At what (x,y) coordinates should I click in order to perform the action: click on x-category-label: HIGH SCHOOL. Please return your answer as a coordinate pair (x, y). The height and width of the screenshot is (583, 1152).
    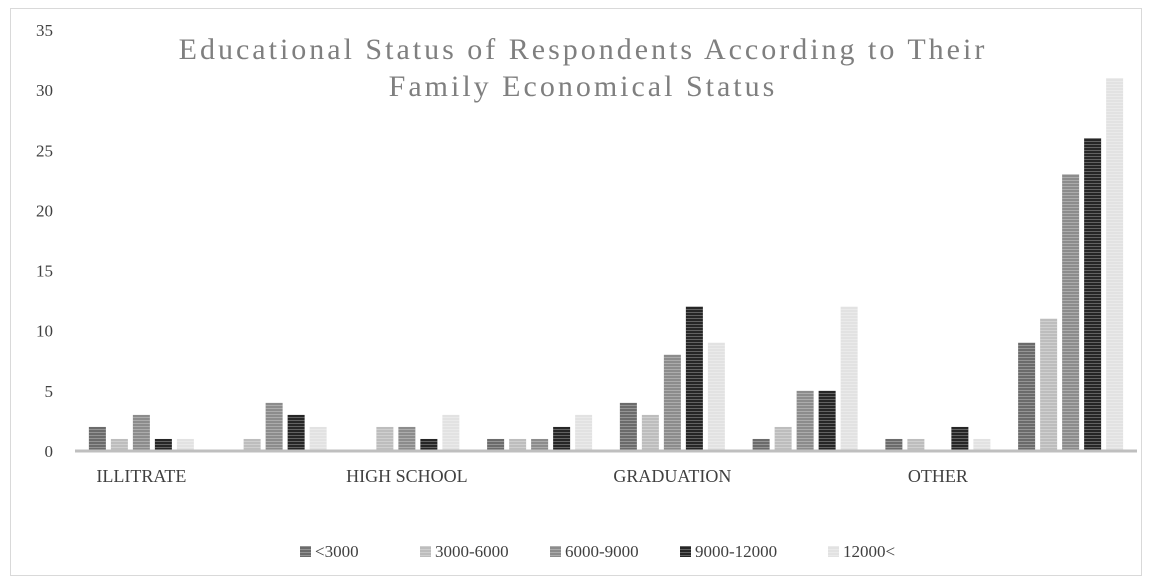
    Looking at the image, I should click on (407, 476).